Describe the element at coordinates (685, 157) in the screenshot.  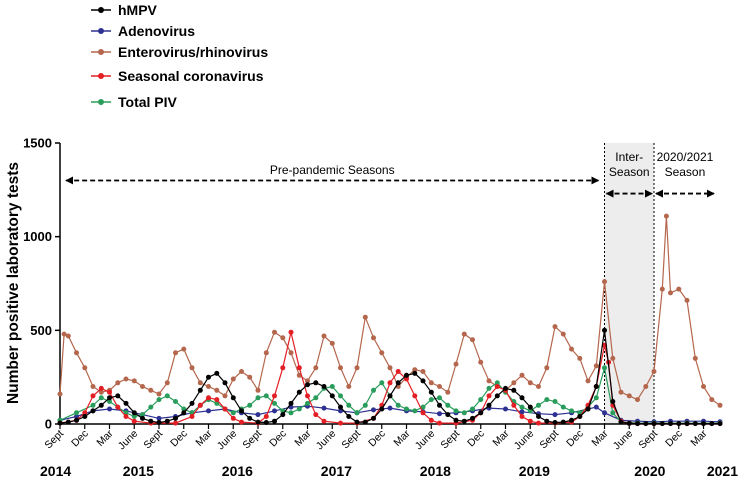
I see `period-label: 2020/2021` at that location.